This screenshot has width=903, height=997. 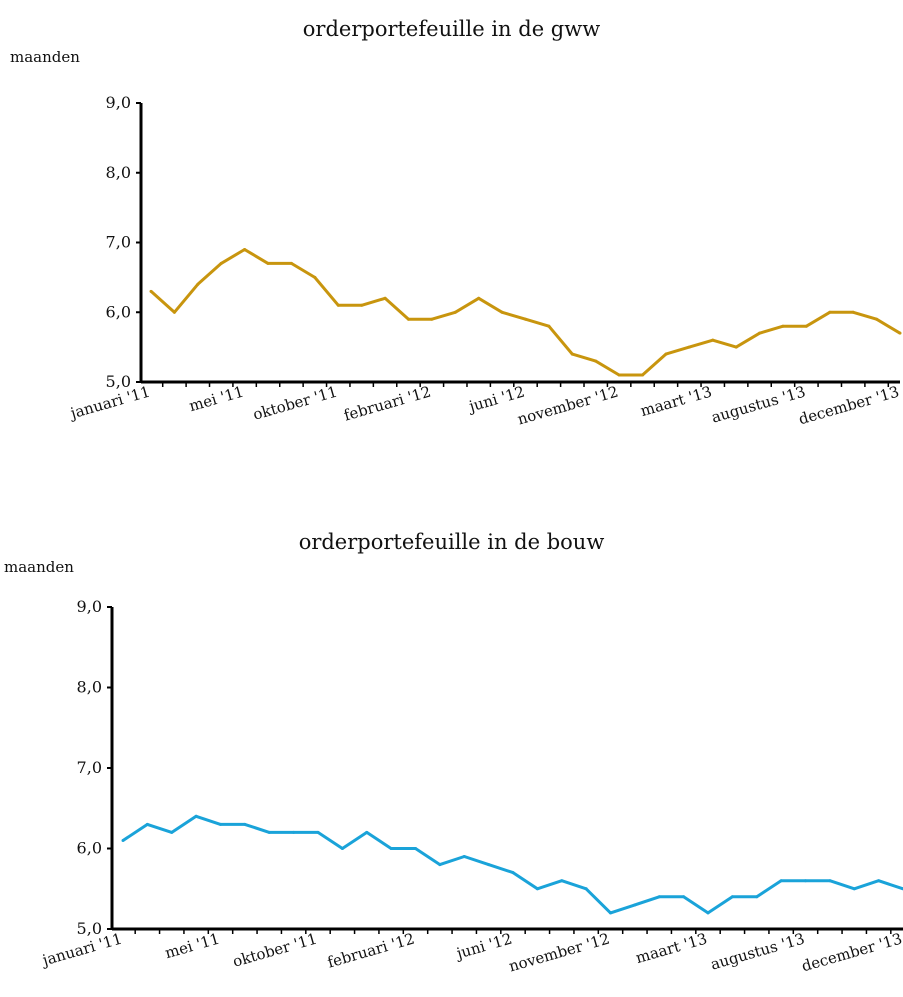 What do you see at coordinates (483, 946) in the screenshot?
I see `x-tick-label: juni '12` at bounding box center [483, 946].